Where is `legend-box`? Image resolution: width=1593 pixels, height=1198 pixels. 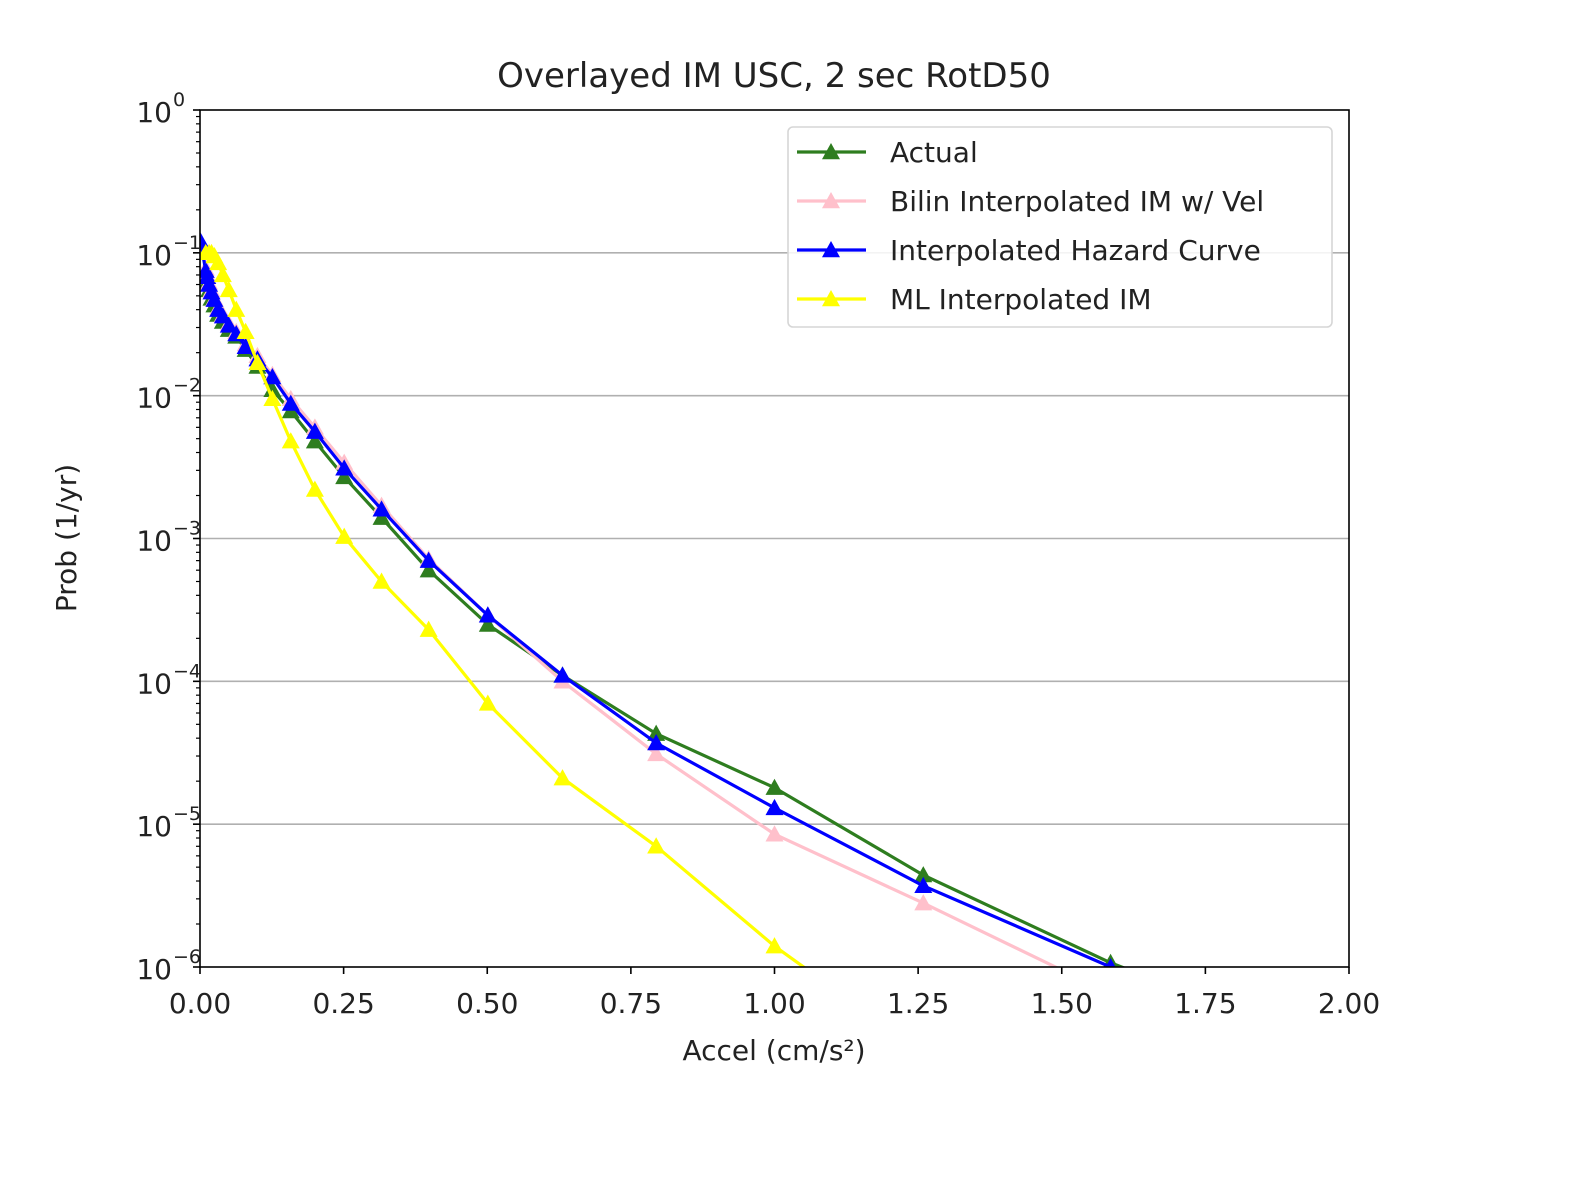 legend-box is located at coordinates (1060, 227).